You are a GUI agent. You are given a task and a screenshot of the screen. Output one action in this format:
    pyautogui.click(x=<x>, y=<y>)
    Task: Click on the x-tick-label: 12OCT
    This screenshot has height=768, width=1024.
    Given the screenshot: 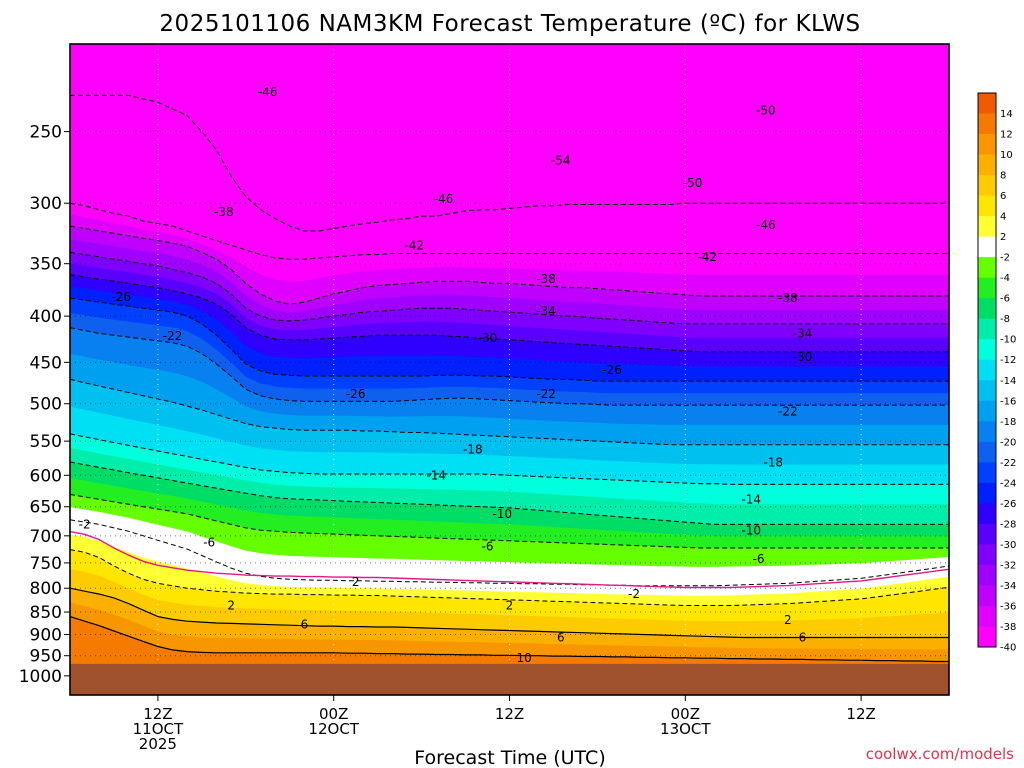 What is the action you would take?
    pyautogui.click(x=333, y=729)
    